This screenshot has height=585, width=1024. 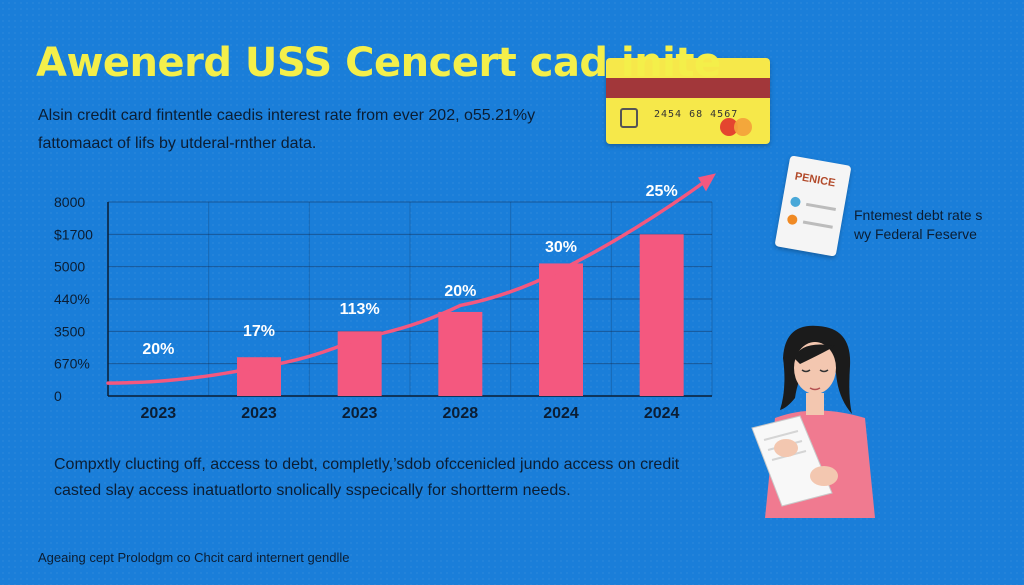 What do you see at coordinates (58, 396) in the screenshot?
I see `y-tick-label: 0` at bounding box center [58, 396].